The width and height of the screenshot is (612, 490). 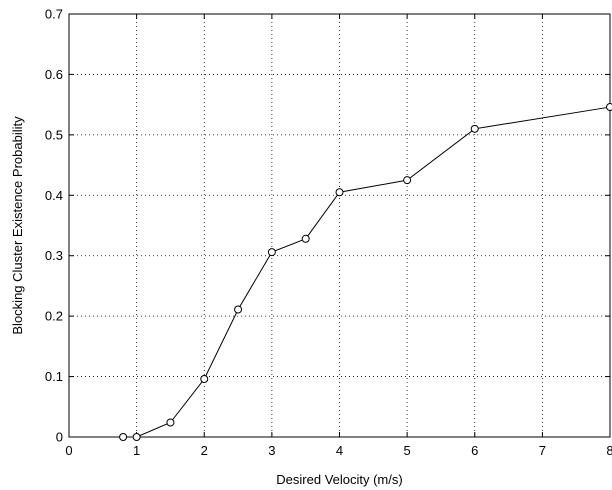 What do you see at coordinates (54, 195) in the screenshot?
I see `y-tick-label: 0.4` at bounding box center [54, 195].